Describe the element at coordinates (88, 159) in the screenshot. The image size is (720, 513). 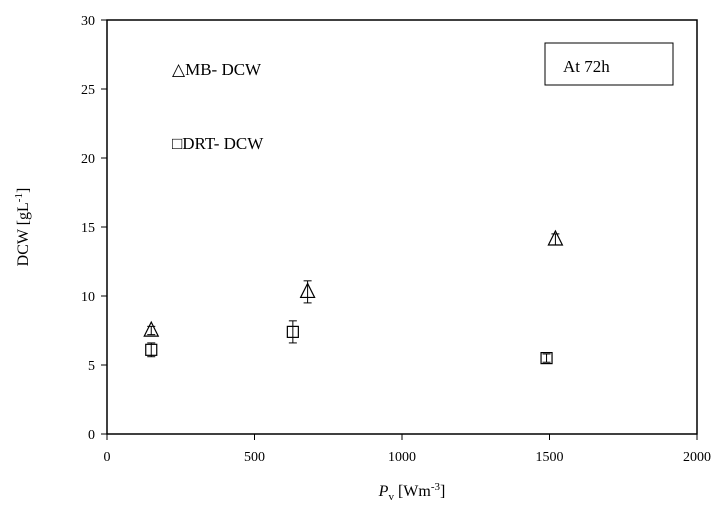
I see `y-tick-label: 20` at that location.